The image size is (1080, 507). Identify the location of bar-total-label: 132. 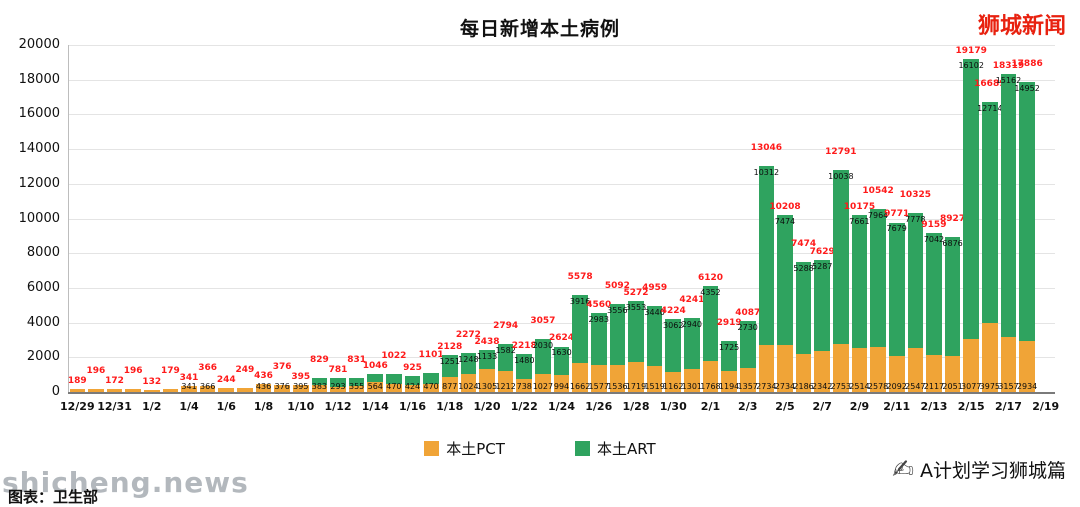
(152, 381).